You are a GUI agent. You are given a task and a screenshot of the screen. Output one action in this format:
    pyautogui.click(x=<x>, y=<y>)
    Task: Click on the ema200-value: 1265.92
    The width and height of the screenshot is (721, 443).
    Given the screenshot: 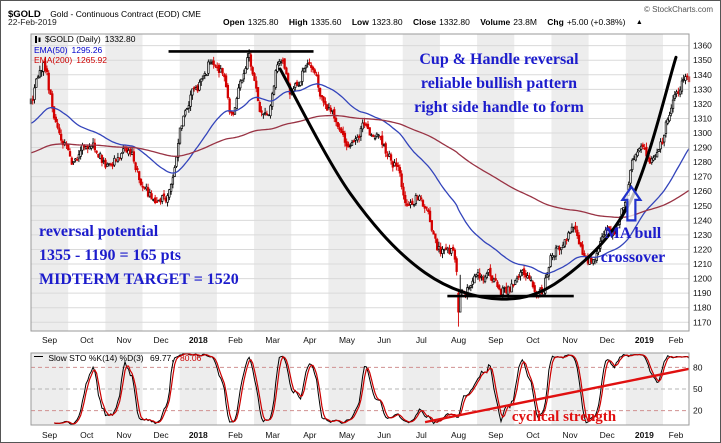 What is the action you would take?
    pyautogui.click(x=91, y=60)
    